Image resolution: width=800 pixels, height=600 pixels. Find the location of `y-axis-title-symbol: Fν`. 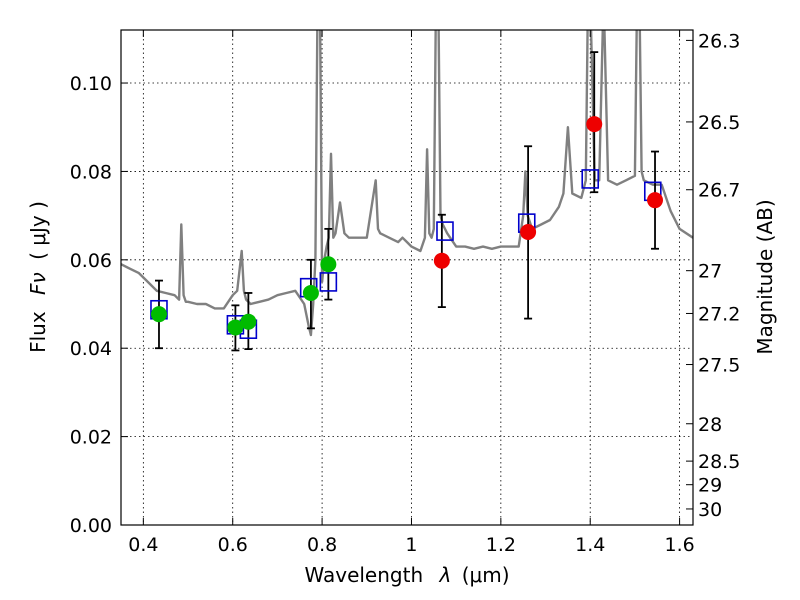

y-axis-title-symbol: Fν is located at coordinates (38, 283).